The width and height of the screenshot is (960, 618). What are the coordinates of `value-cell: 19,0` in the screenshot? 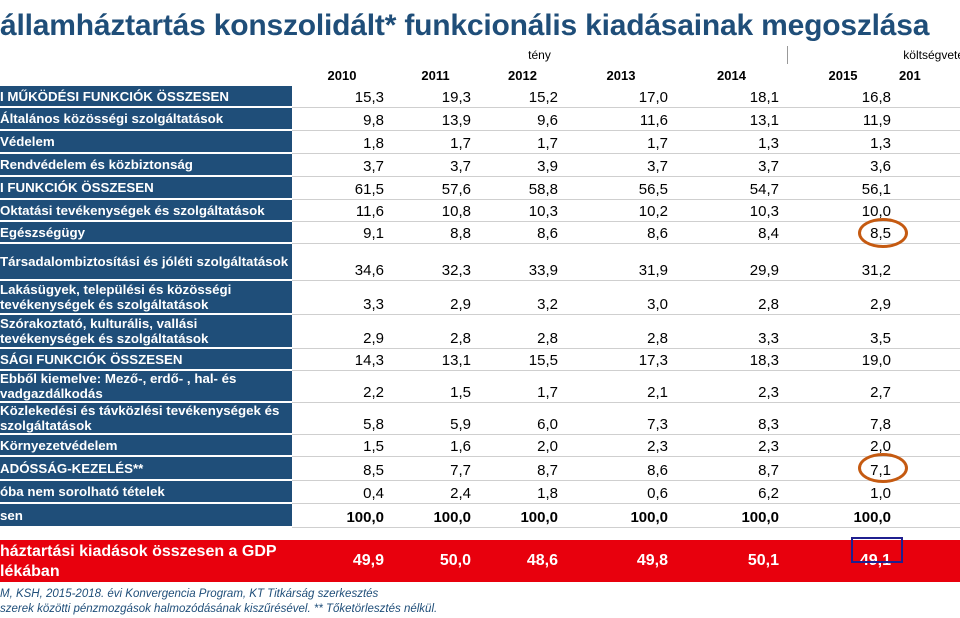 It's located at (843, 360).